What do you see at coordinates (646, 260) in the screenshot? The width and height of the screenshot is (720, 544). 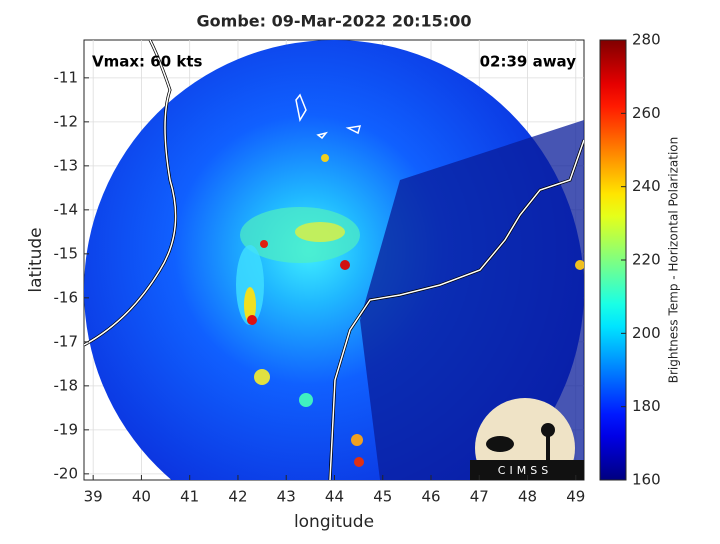 I see `colorbar-tick-label: 220` at bounding box center [646, 260].